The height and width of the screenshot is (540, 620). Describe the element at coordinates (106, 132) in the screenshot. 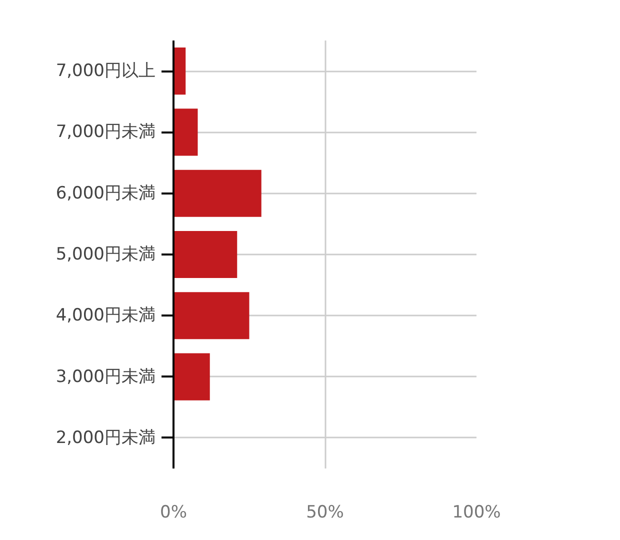

I see `y-tick-label: 7,000円未満` at that location.